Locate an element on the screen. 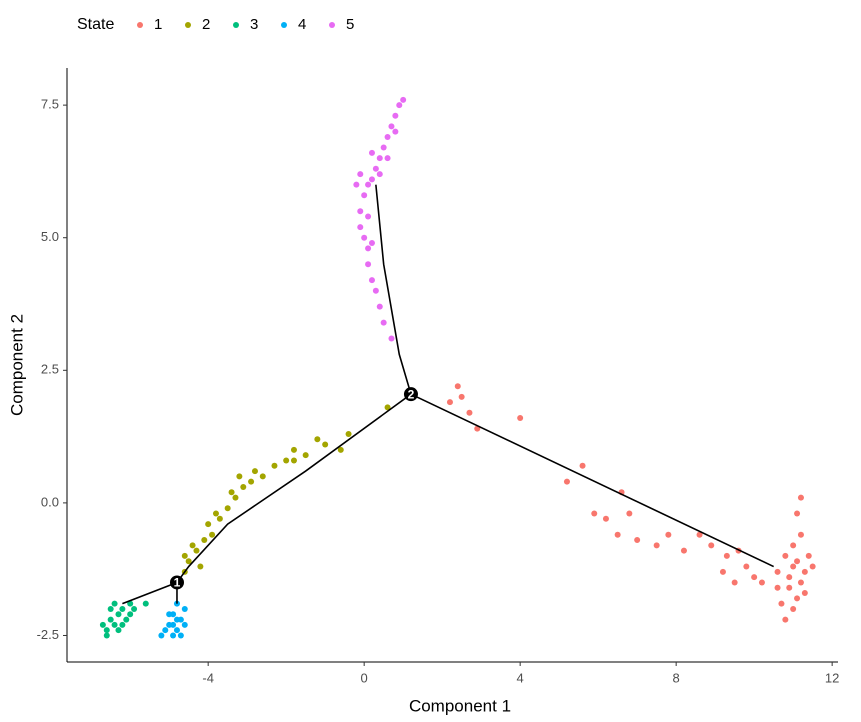  legend-label: 4 is located at coordinates (302, 24).